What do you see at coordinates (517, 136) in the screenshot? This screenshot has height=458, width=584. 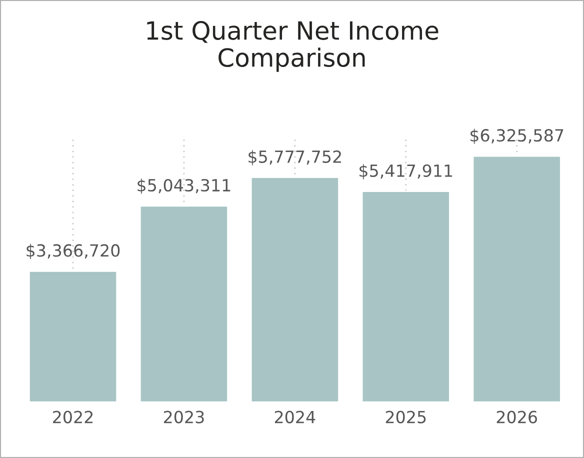 I see `data-label: $6,325,587` at bounding box center [517, 136].